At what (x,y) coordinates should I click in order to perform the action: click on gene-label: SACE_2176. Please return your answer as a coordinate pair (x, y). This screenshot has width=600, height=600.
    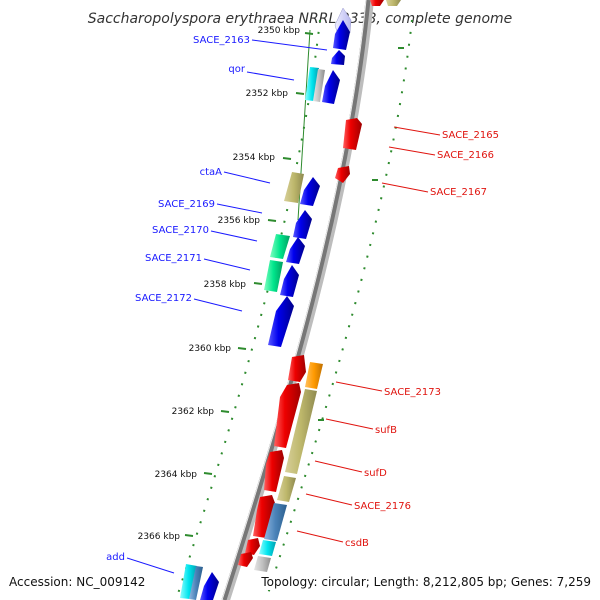
    Looking at the image, I should click on (382, 506).